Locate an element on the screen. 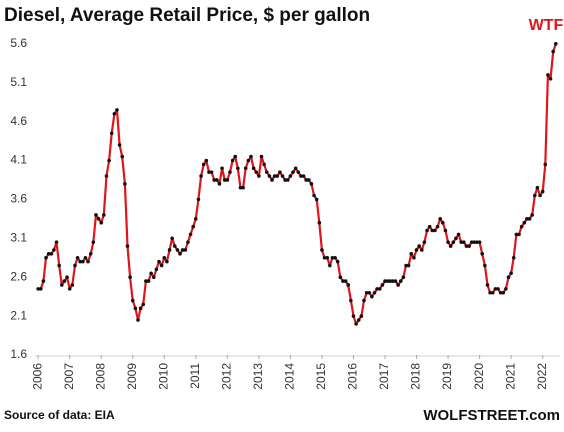 This screenshot has height=432, width=564. y-tick-label: 4.1 is located at coordinates (18, 160).